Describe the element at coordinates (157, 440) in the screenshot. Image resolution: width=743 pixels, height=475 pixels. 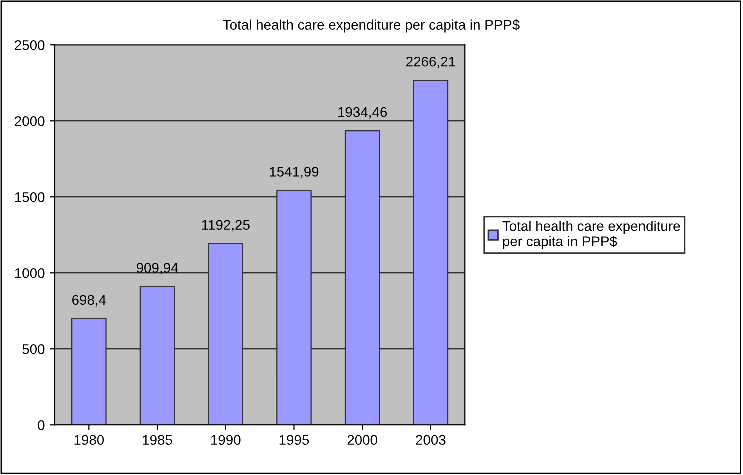
I see `x-tick-label: 1985` at that location.